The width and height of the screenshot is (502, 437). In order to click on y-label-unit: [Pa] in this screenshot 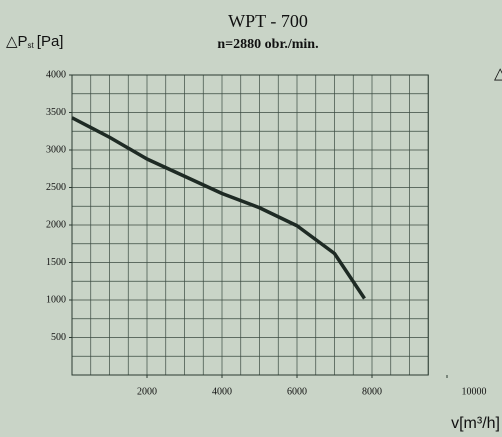, I will do `click(50, 41)`.